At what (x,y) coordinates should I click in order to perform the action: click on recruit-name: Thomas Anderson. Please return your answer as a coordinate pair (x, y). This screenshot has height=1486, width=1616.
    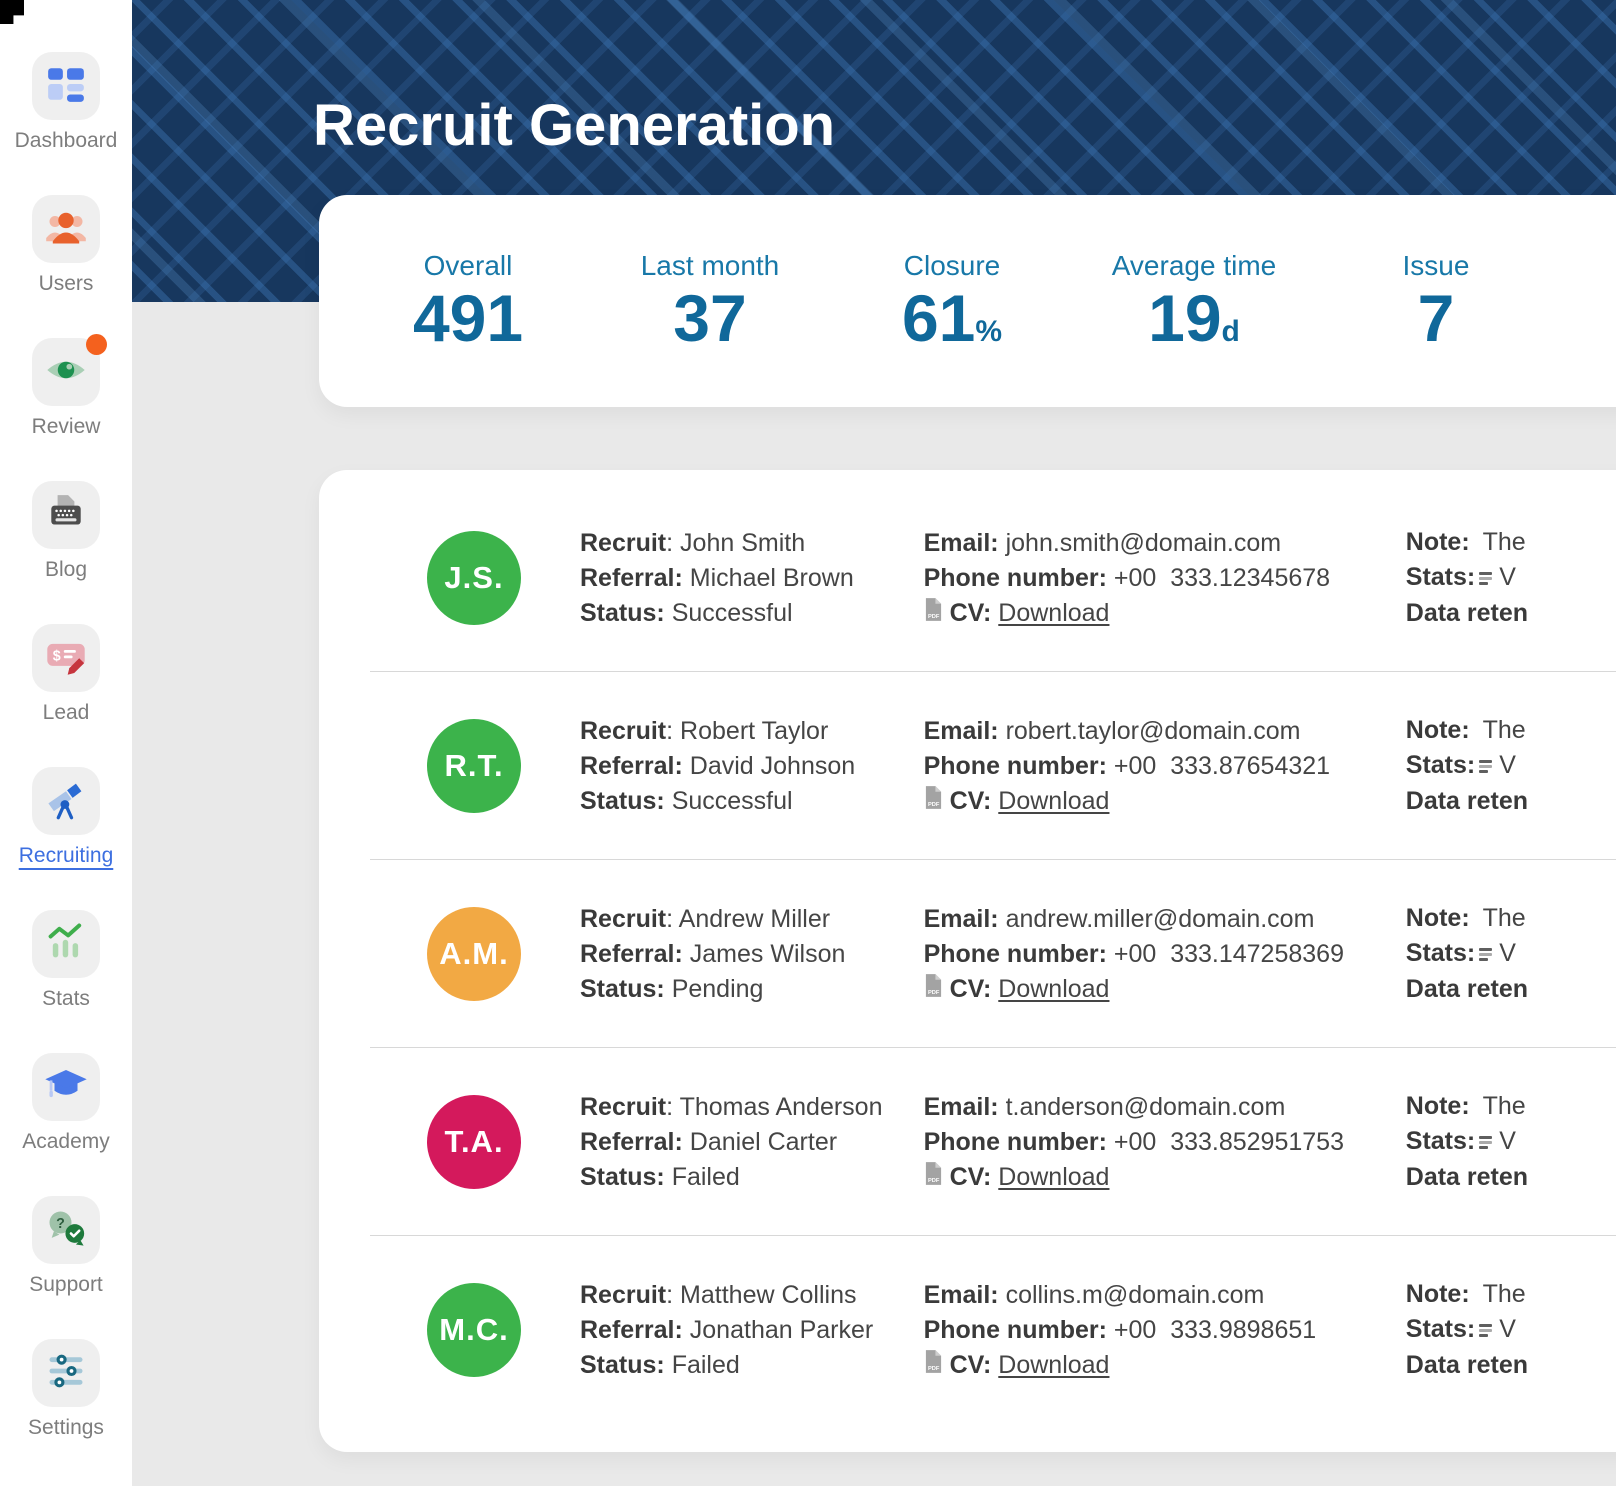
    Looking at the image, I should click on (781, 1106).